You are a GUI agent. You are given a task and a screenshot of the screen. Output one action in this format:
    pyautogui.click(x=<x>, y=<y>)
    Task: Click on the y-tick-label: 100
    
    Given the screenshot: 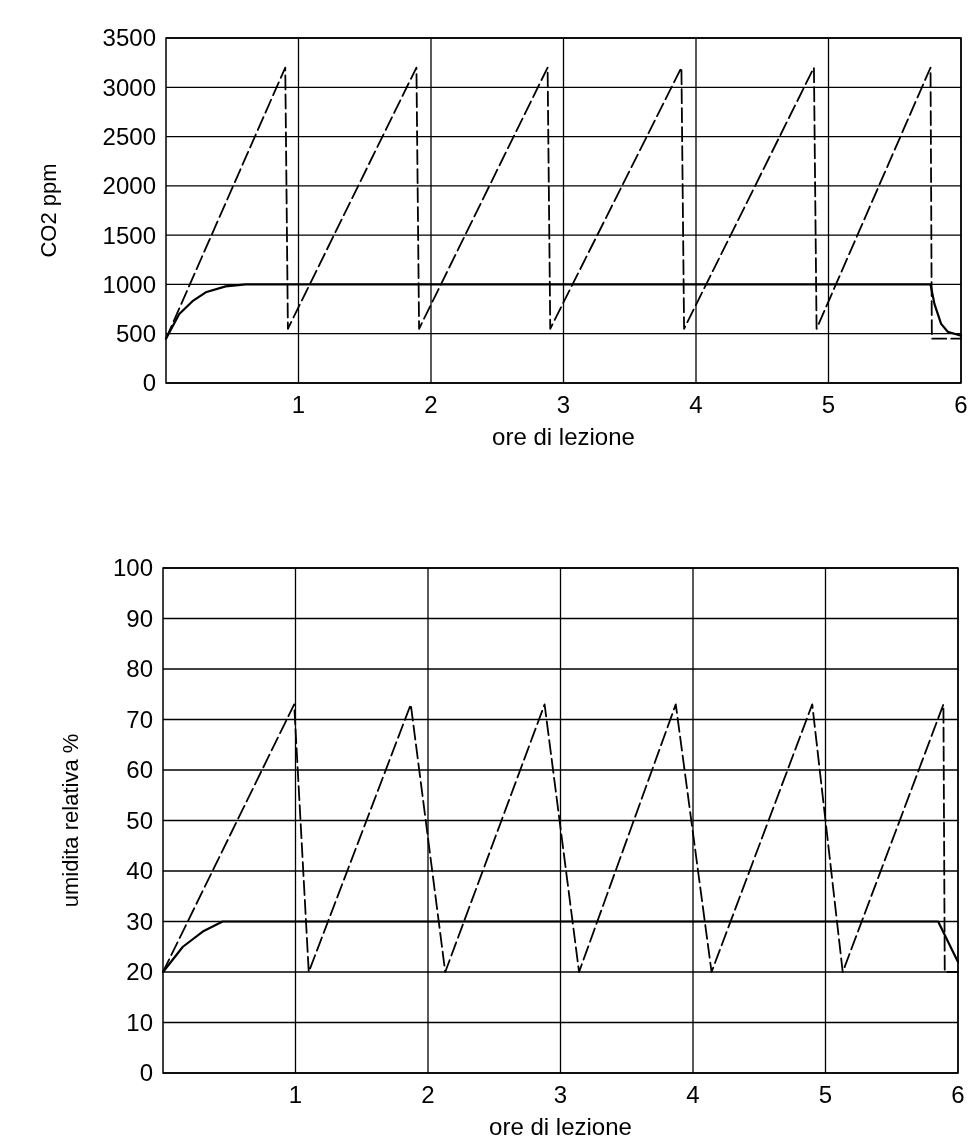 What is the action you would take?
    pyautogui.click(x=132, y=568)
    